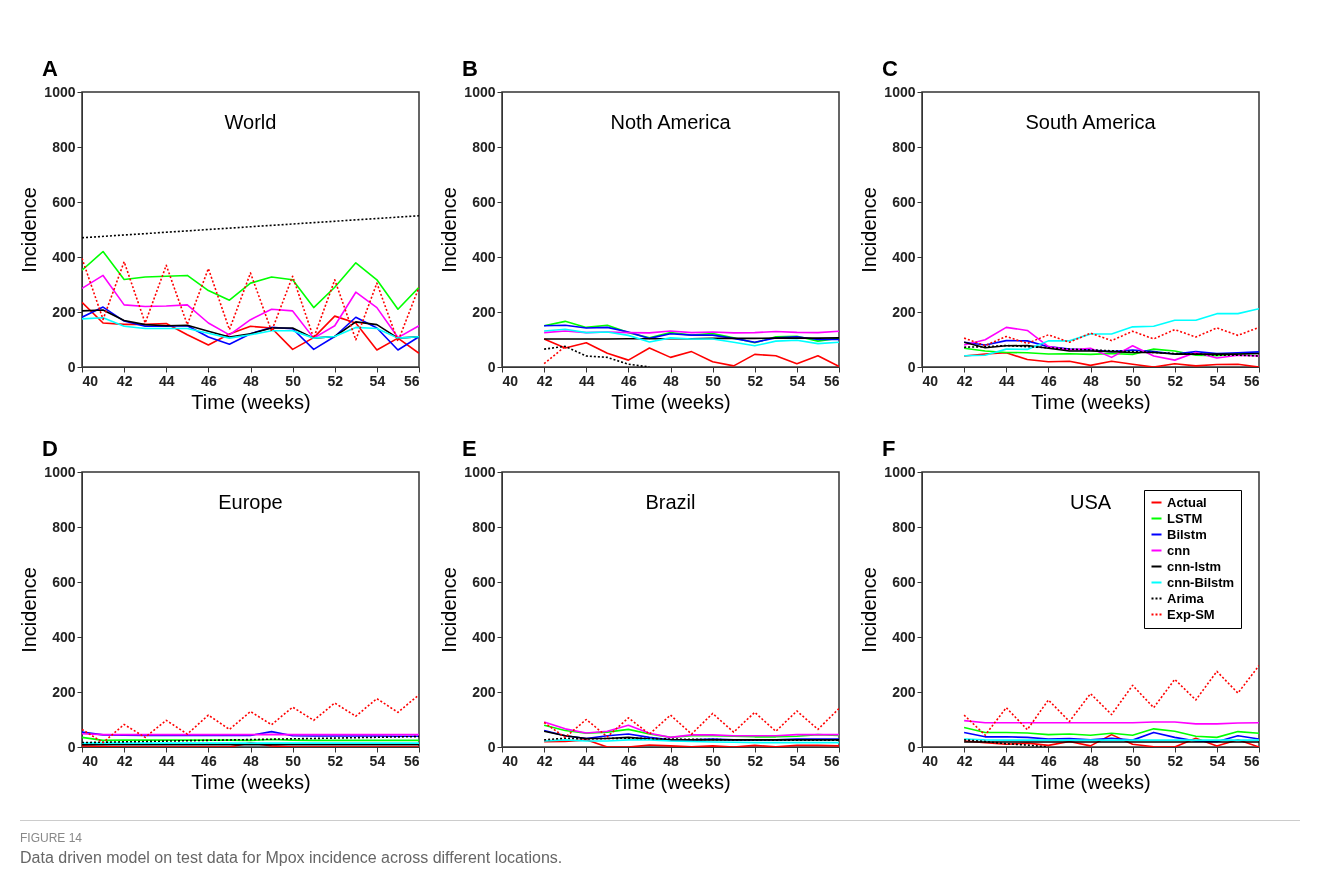  I want to click on text: Brazil, so click(670, 502).